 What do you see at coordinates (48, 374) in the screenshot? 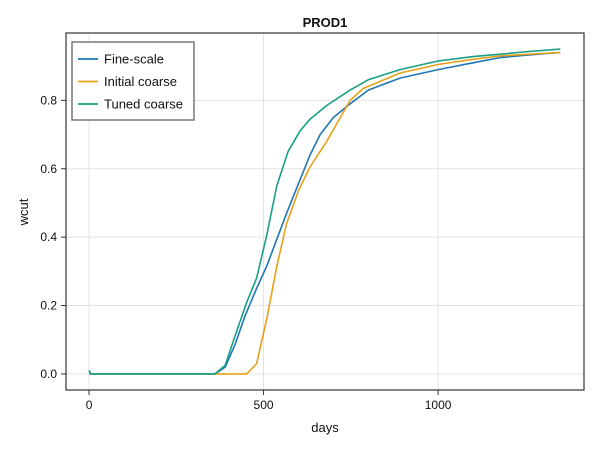
I see `y-tick-label: 0.0` at bounding box center [48, 374].